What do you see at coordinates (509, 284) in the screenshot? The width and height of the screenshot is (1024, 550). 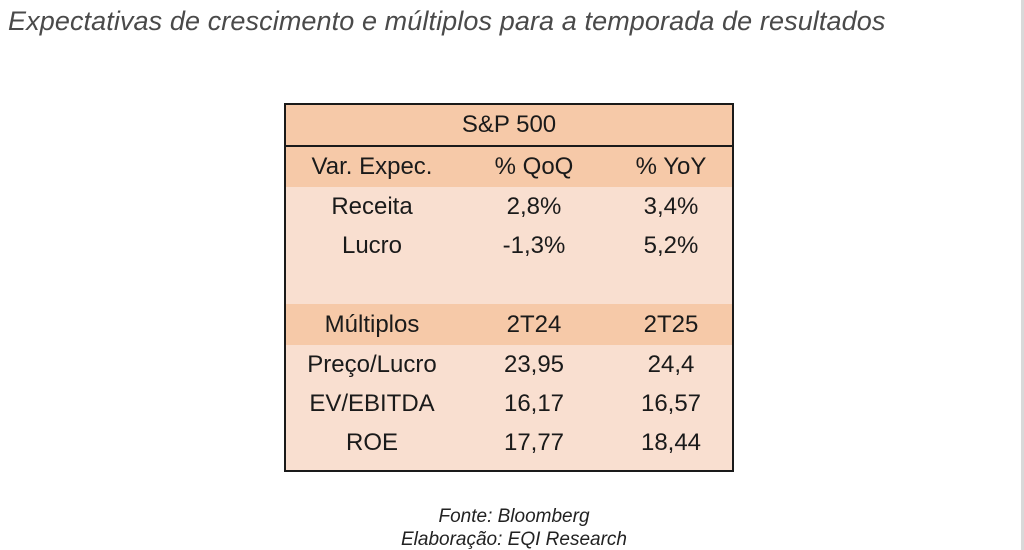 I see `spacer-row` at bounding box center [509, 284].